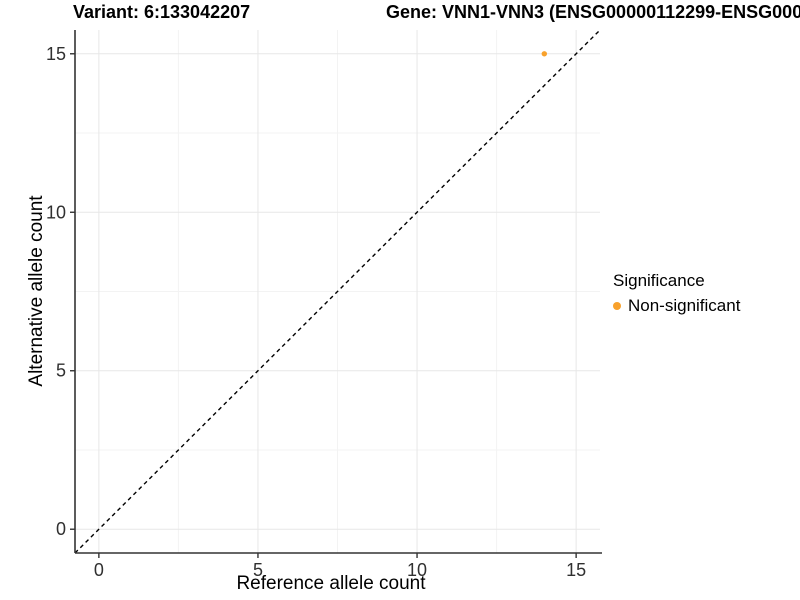  Describe the element at coordinates (36, 291) in the screenshot. I see `y-axis-title: Alternative allele count` at that location.